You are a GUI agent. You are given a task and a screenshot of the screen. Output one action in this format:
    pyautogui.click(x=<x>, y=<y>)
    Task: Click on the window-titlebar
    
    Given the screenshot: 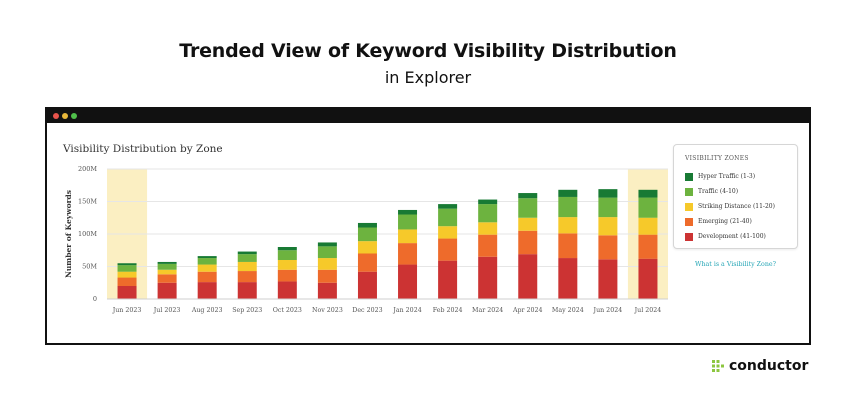 What is the action you would take?
    pyautogui.click(x=428, y=116)
    